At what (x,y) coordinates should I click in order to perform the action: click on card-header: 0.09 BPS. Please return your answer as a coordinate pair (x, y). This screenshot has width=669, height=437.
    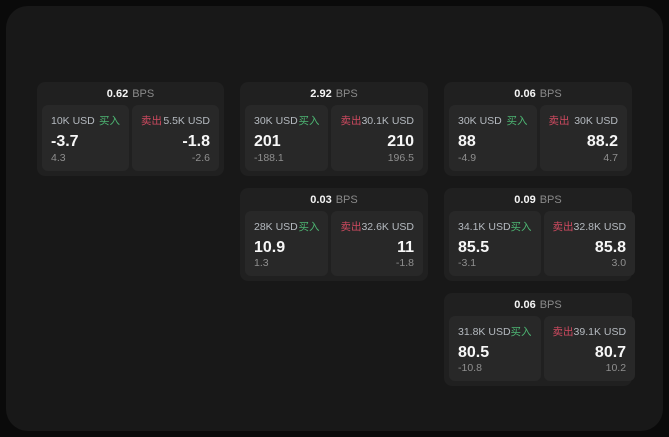
    Looking at the image, I should click on (538, 199).